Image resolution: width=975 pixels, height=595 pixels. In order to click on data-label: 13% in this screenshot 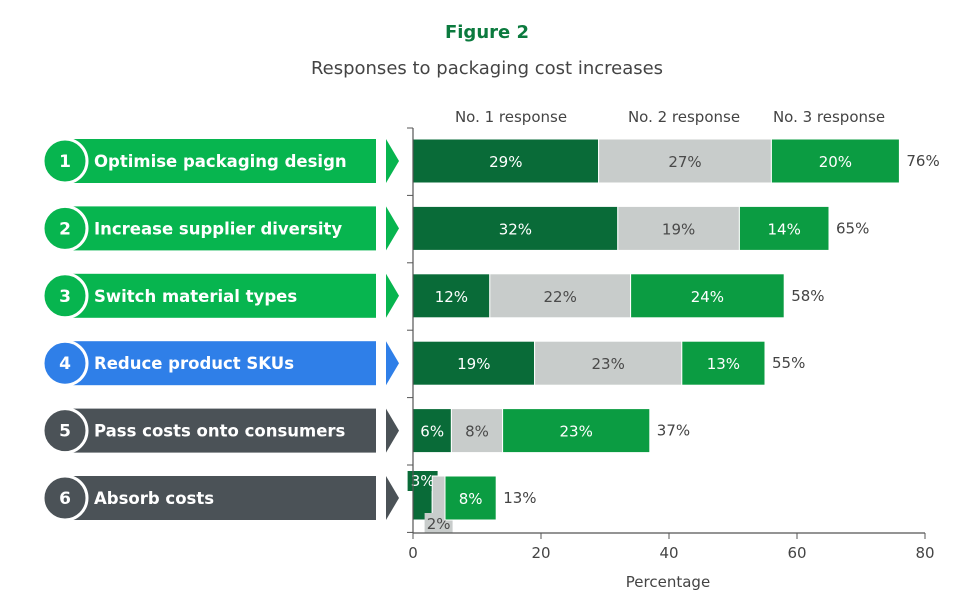, I will do `click(723, 364)`.